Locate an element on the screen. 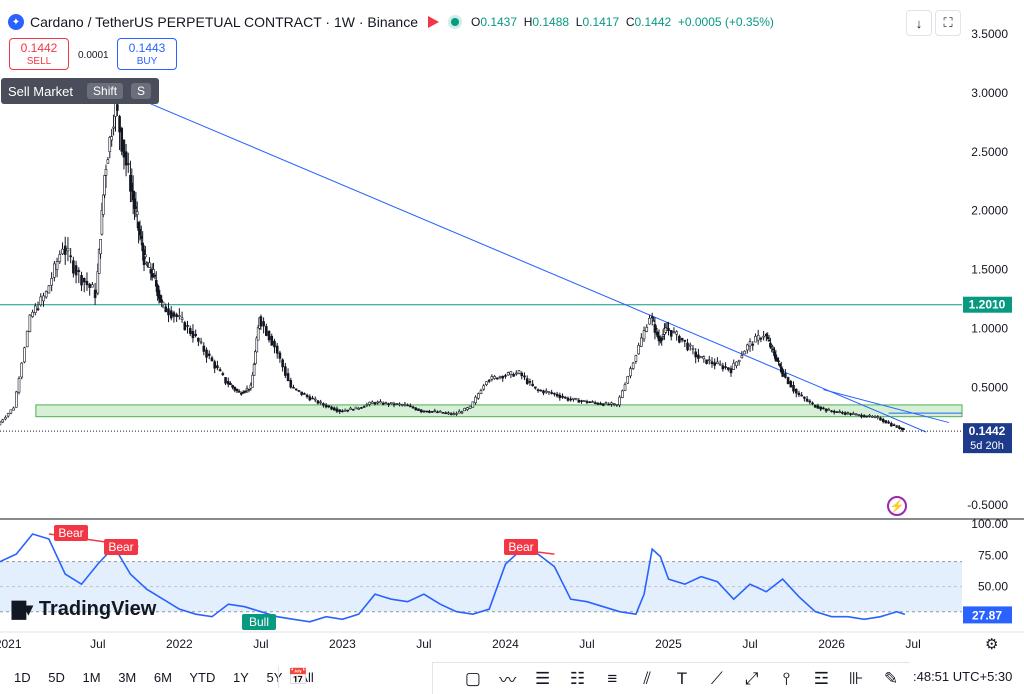  volume-profile-icon: ⊪ is located at coordinates (856, 678).